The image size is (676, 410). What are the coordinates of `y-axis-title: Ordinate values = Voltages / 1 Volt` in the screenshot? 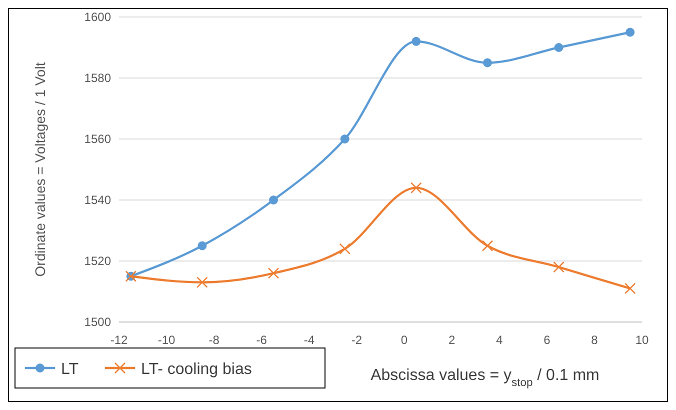 It's located at (40, 169).